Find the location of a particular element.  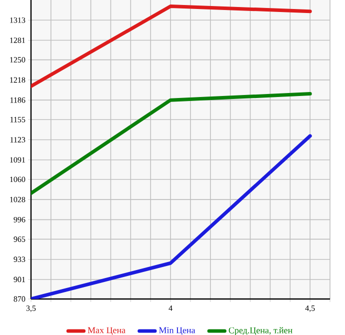

y-tick-label: 996 is located at coordinates (20, 219).